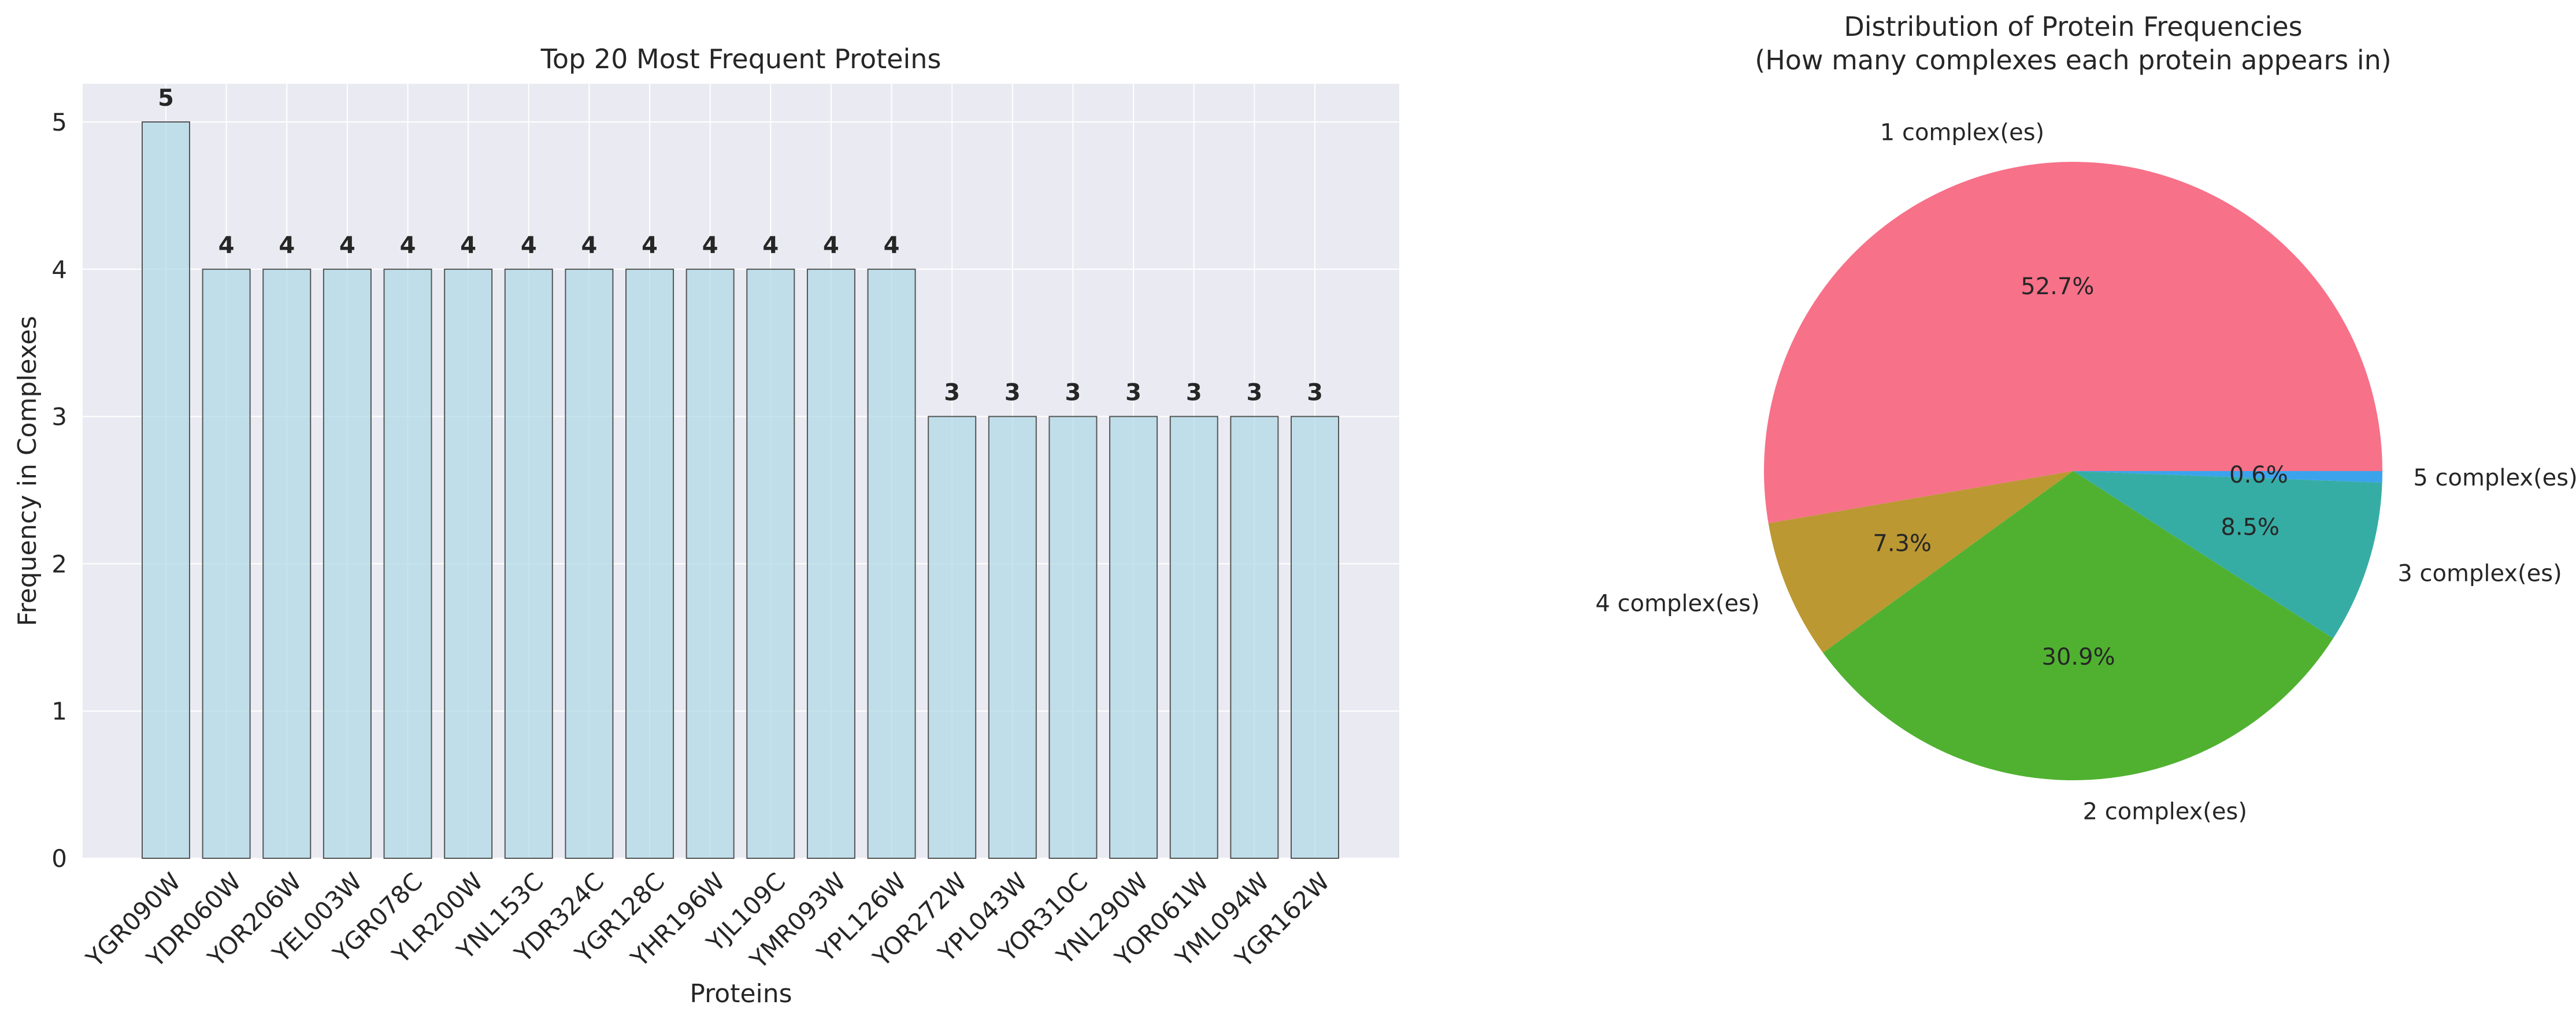 The height and width of the screenshot is (1023, 2576). Describe the element at coordinates (59, 122) in the screenshot. I see `y-tick-label: 5` at that location.